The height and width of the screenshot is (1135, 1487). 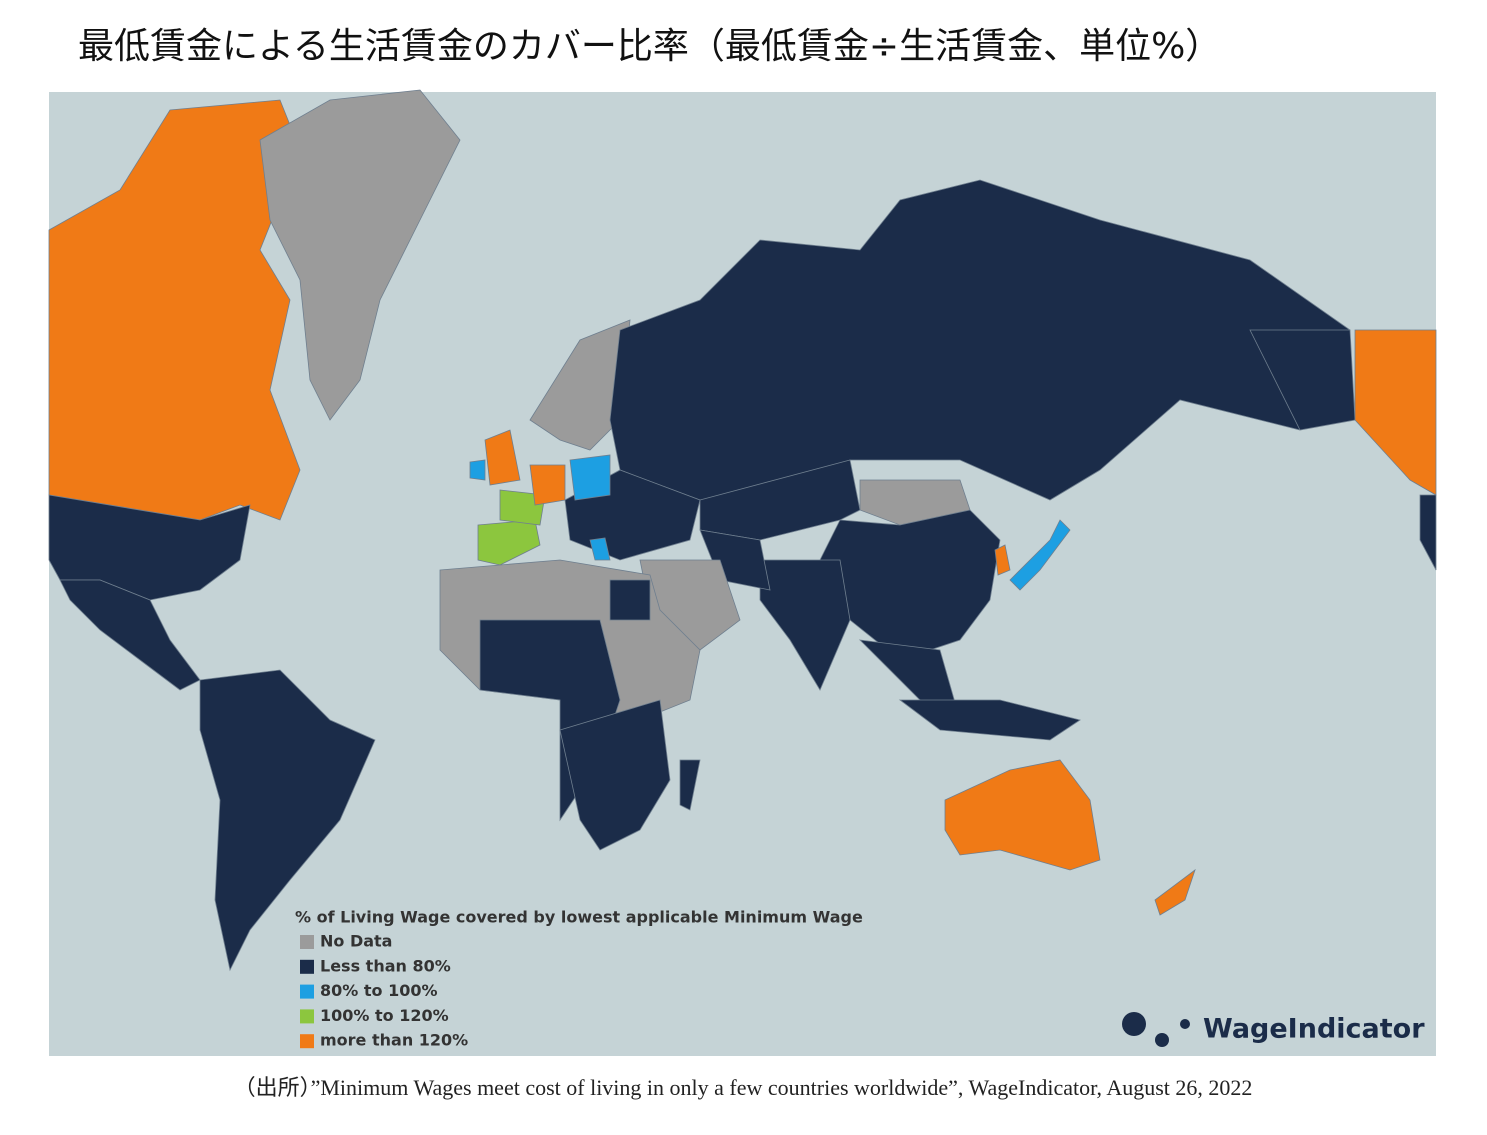 What do you see at coordinates (522, 507) in the screenshot?
I see `france` at bounding box center [522, 507].